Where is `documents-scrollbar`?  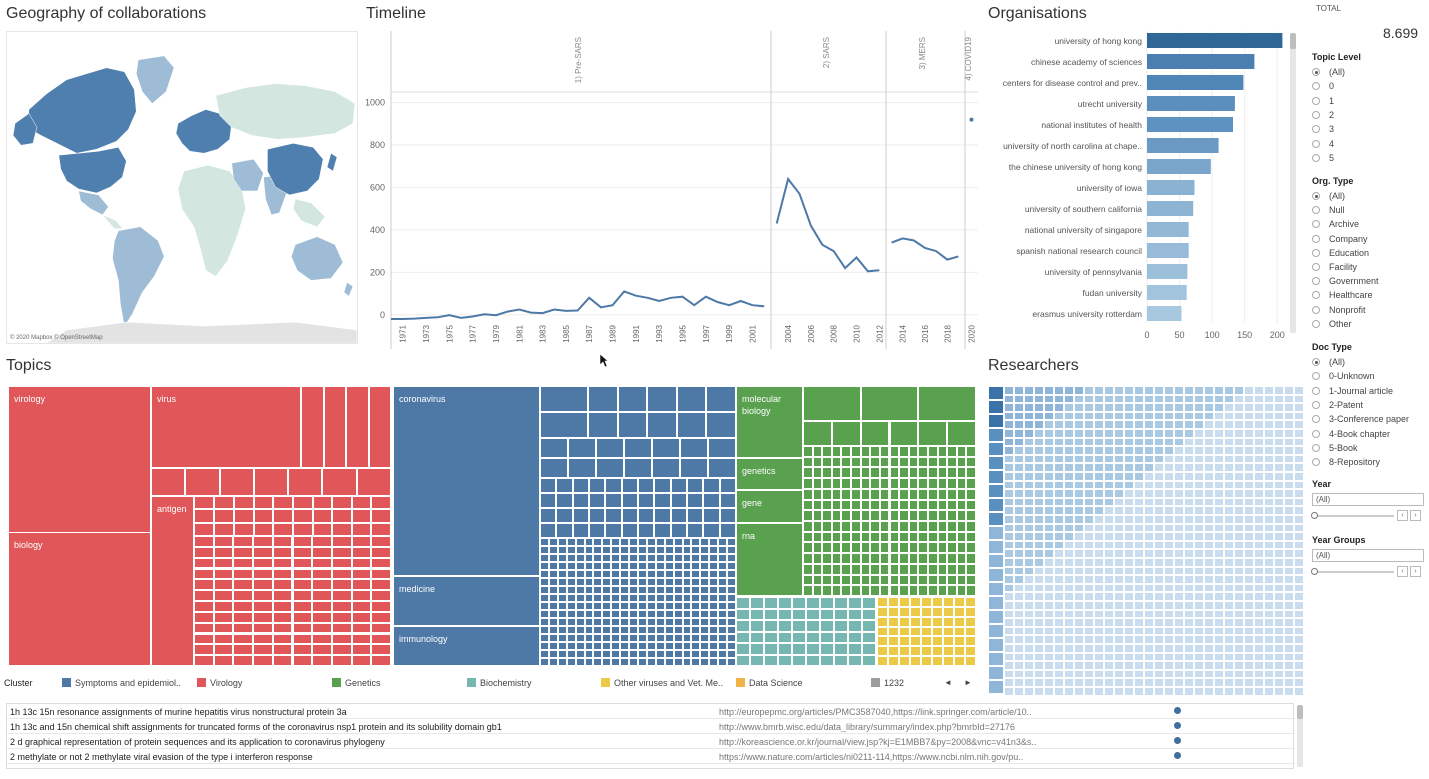
documents-scrollbar is located at coordinates (1300, 736).